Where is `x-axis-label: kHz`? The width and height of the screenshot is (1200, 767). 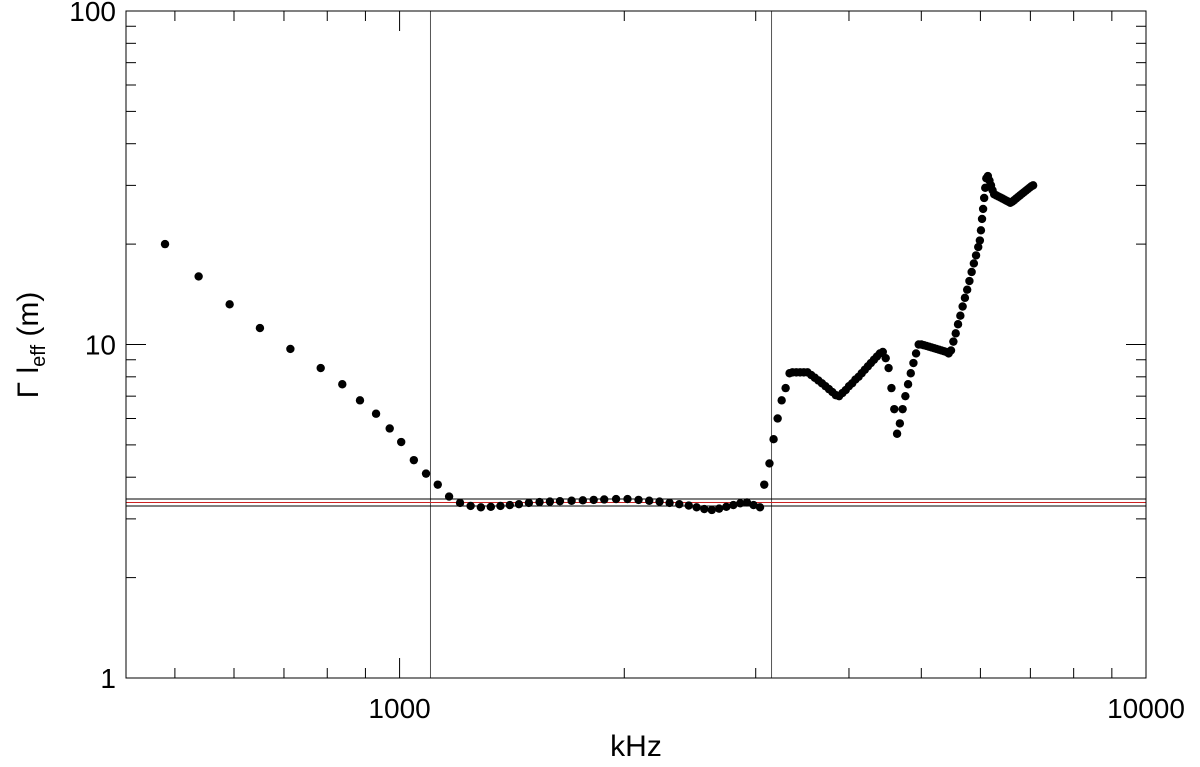
x-axis-label: kHz is located at coordinates (636, 746).